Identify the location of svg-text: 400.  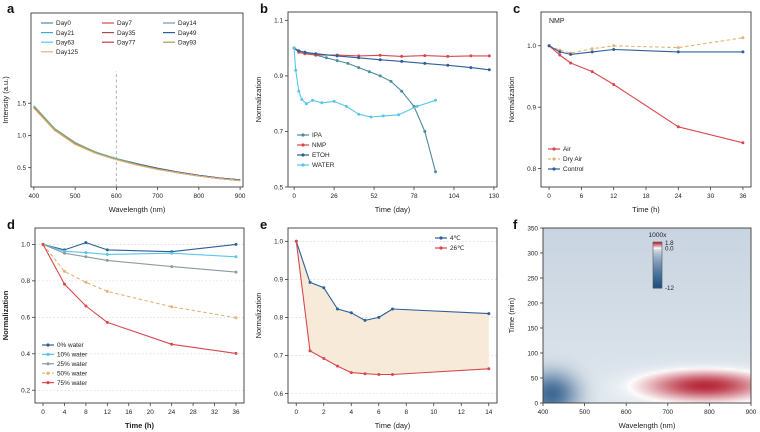
(34, 196).